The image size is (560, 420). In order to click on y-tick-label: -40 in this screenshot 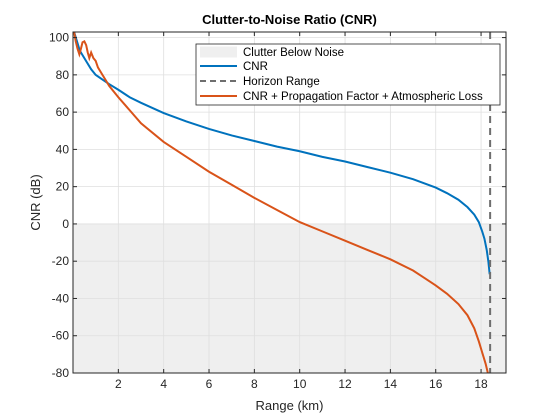, I will do `click(61, 298)`.